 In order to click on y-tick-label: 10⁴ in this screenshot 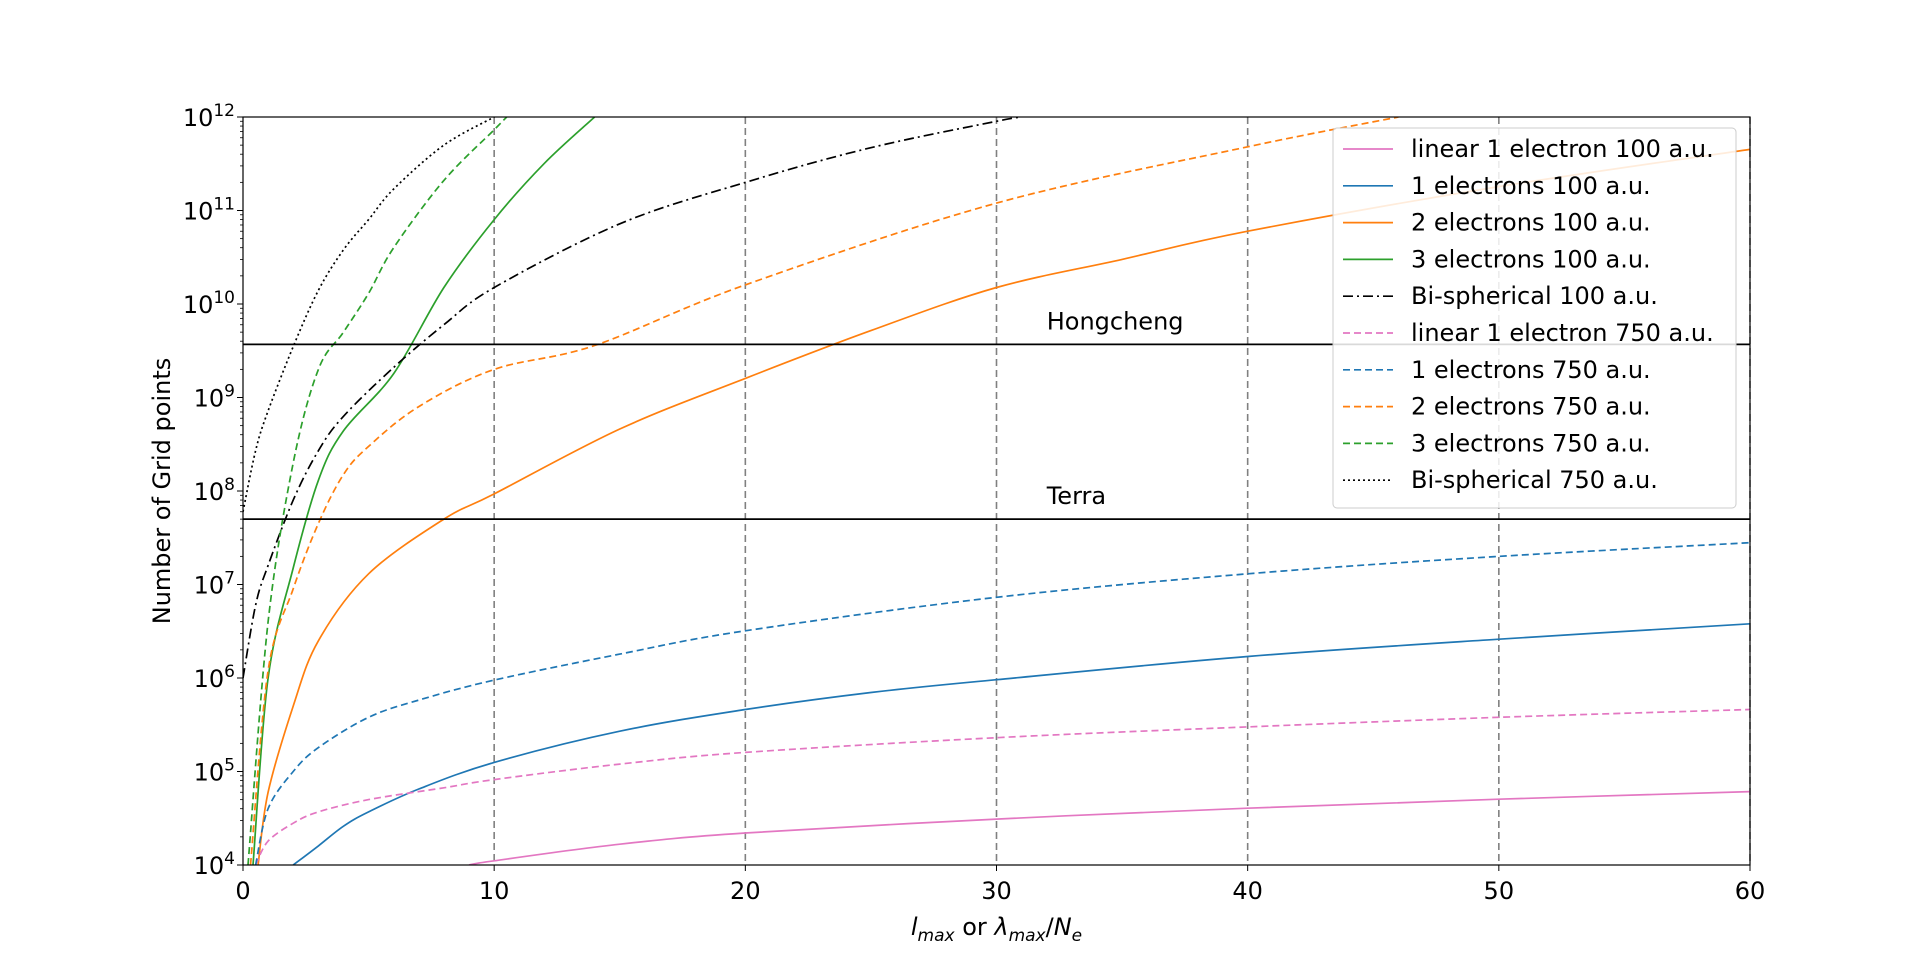, I will do `click(214, 864)`.